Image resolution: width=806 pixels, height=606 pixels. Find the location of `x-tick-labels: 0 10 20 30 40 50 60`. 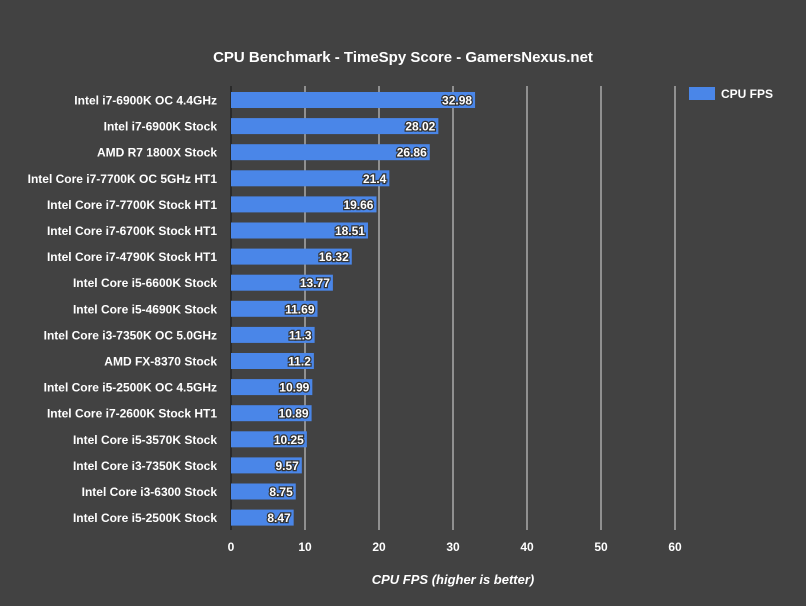

x-tick-labels: 0 10 20 30 40 50 60 is located at coordinates (455, 547).